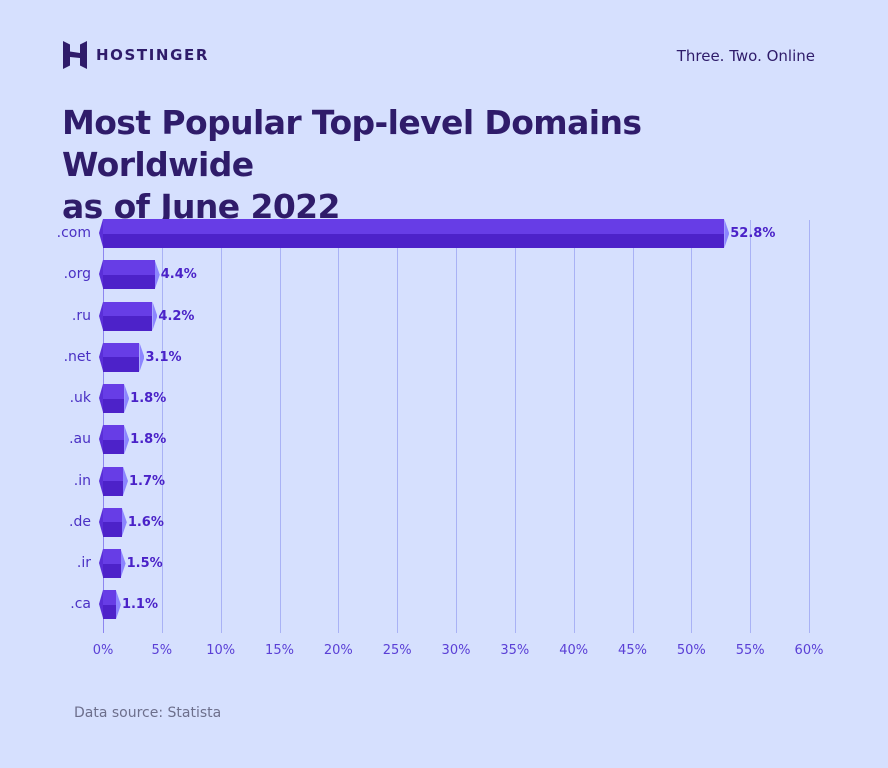 The image size is (888, 768). What do you see at coordinates (163, 357) in the screenshot?
I see `value-label: 3.1%` at bounding box center [163, 357].